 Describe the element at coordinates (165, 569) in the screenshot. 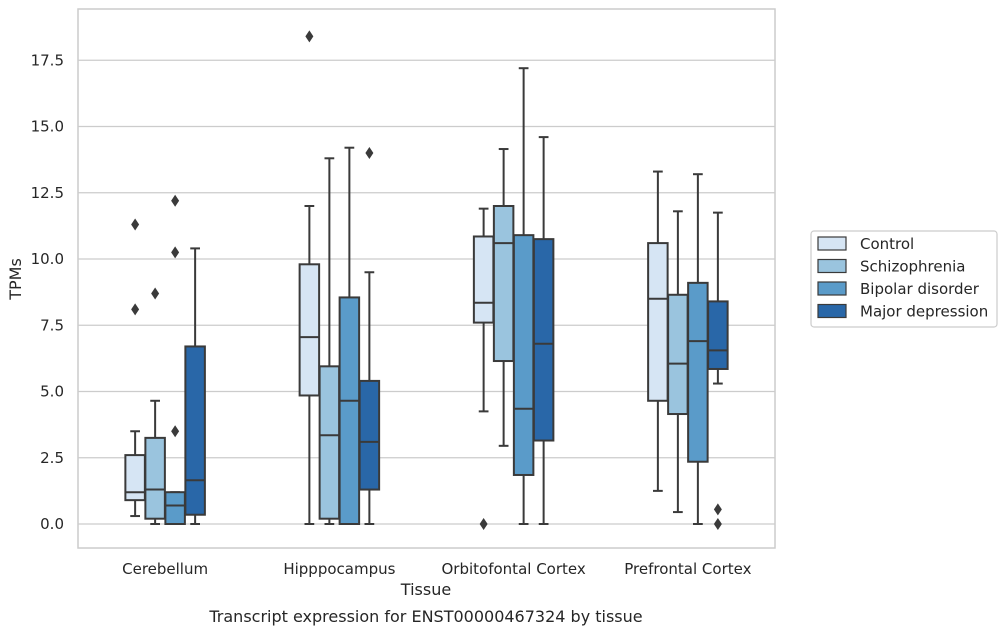

I see `x-tick-label: Cerebellum` at that location.